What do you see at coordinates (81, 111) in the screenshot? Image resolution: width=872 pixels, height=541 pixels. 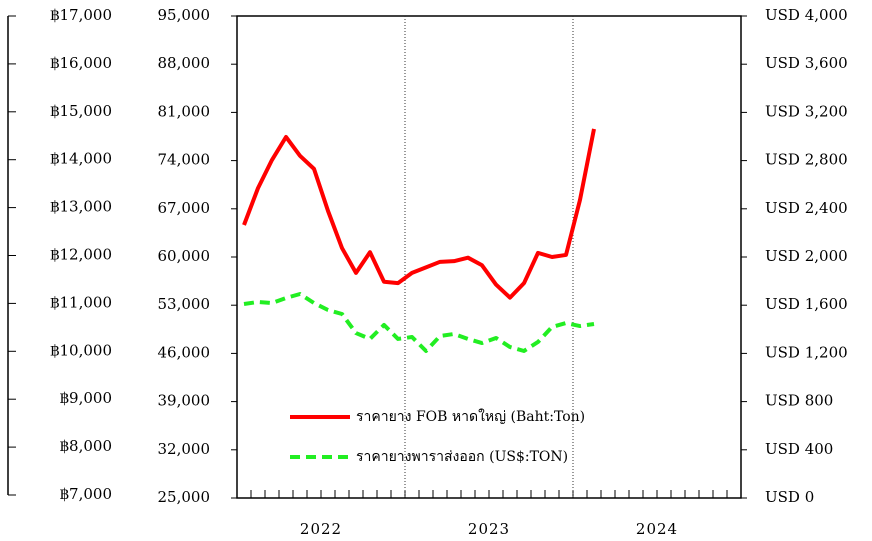 I see `y3-tick-label: ฿15,000` at bounding box center [81, 111].